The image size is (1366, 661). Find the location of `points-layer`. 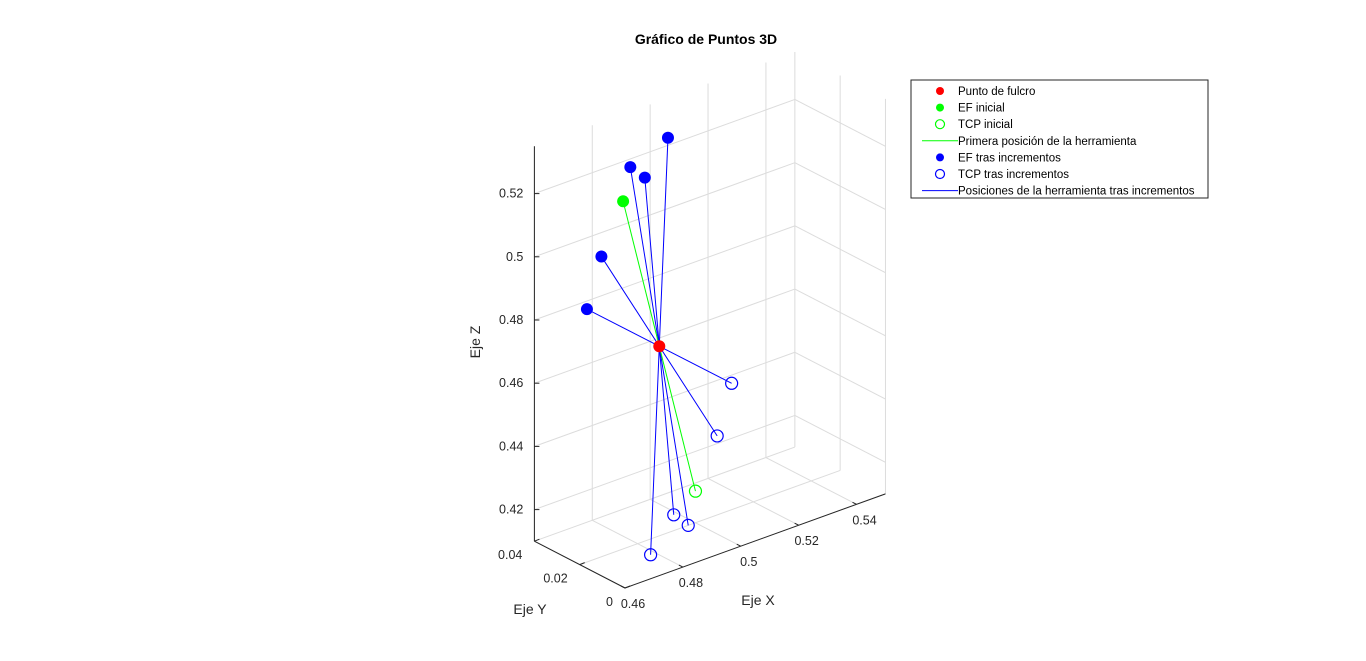

points-layer is located at coordinates (659, 346).